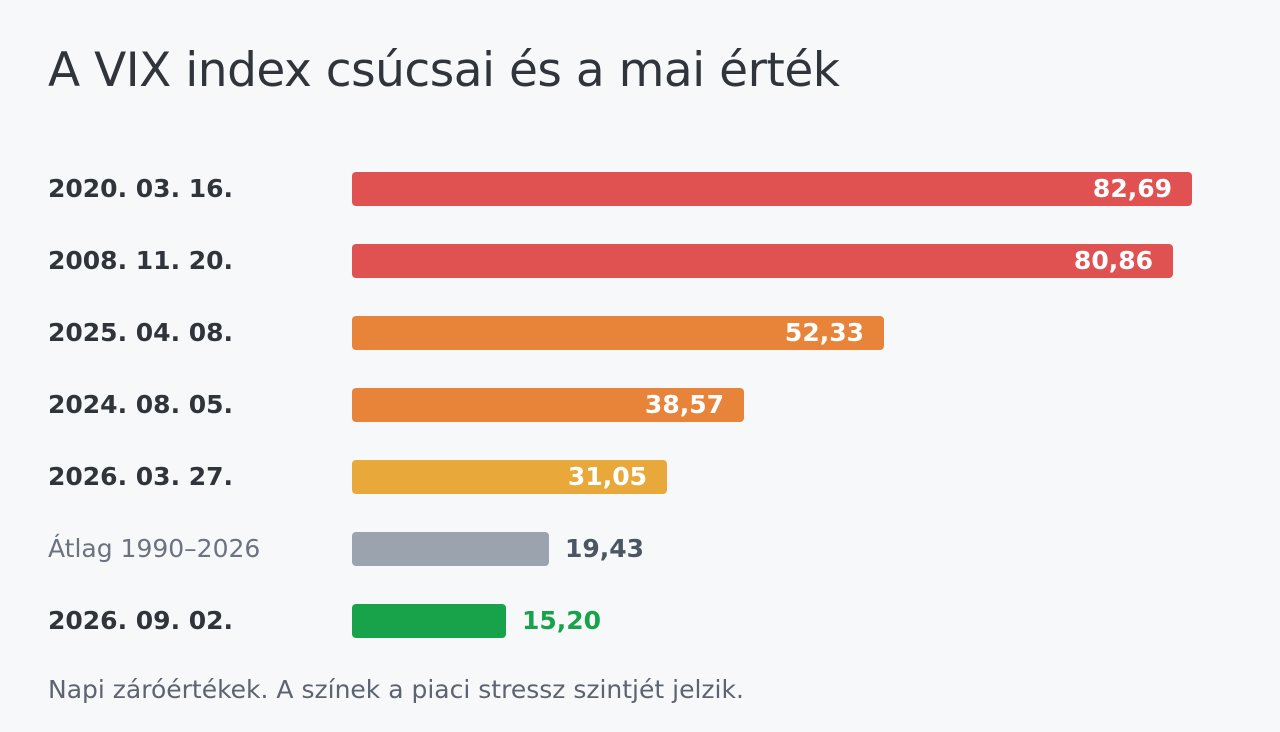  What do you see at coordinates (444, 70) in the screenshot?
I see `chart-title: A VIX index csúcsai és a mai érték` at bounding box center [444, 70].